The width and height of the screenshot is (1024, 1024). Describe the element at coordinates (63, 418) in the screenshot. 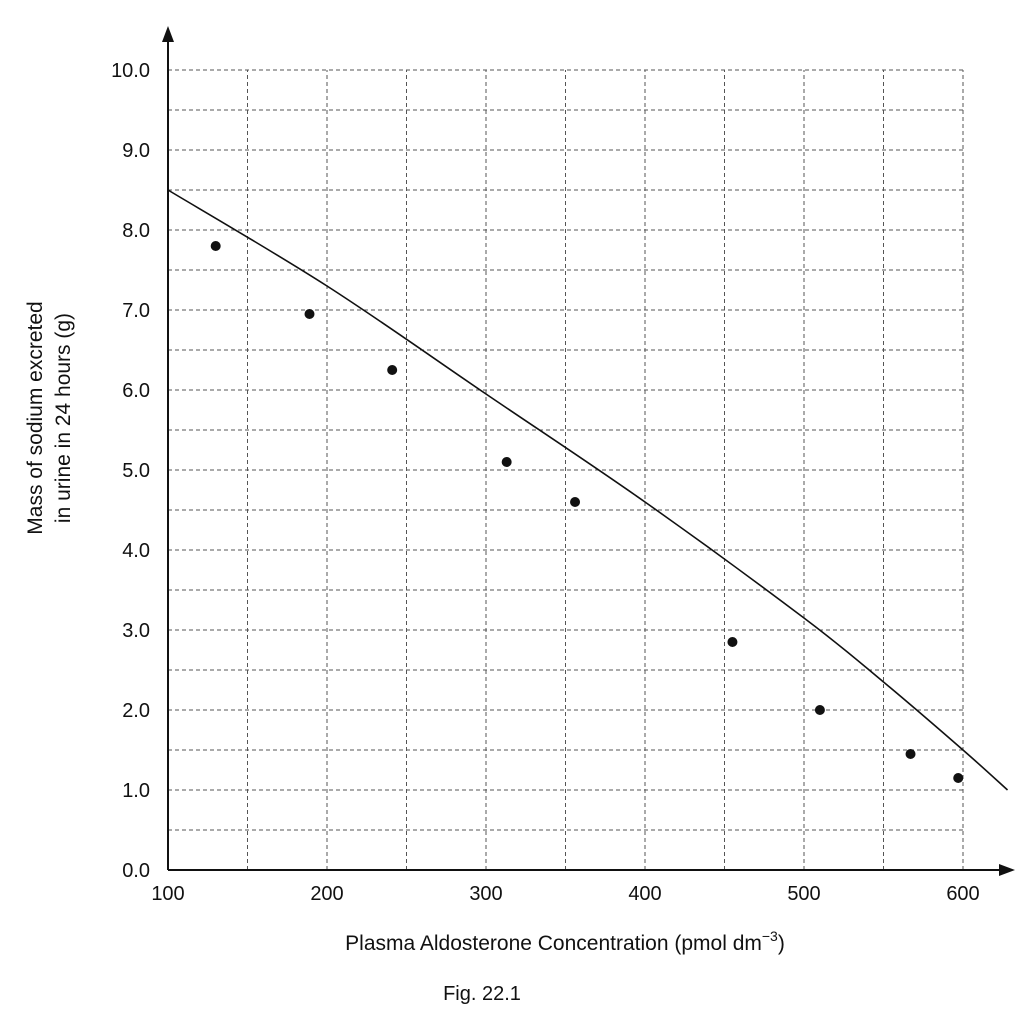

I see `y-axis-label-line2: in urine in 24 hours (g)` at that location.